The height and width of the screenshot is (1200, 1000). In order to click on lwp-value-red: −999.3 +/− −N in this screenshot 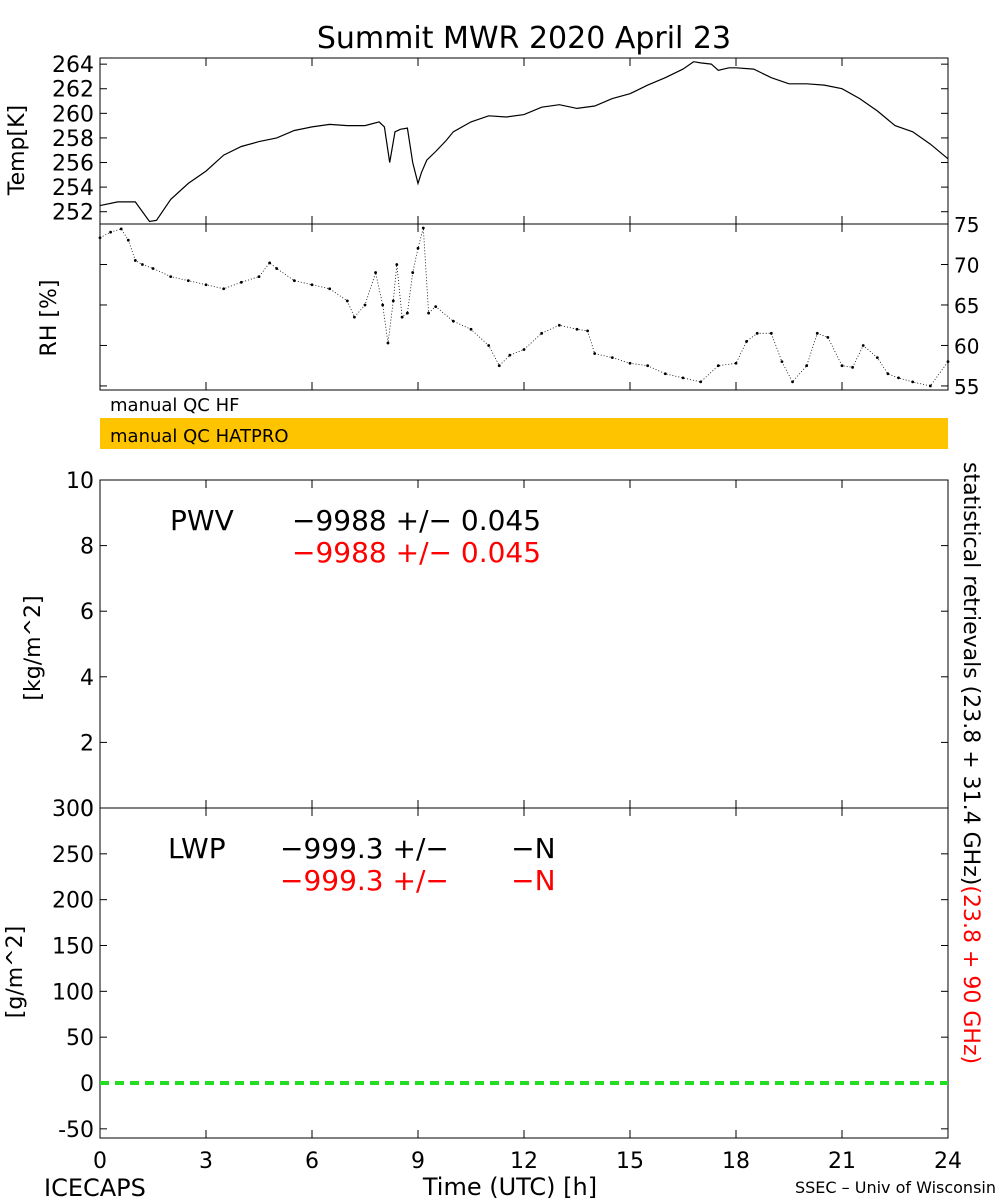, I will do `click(418, 880)`.